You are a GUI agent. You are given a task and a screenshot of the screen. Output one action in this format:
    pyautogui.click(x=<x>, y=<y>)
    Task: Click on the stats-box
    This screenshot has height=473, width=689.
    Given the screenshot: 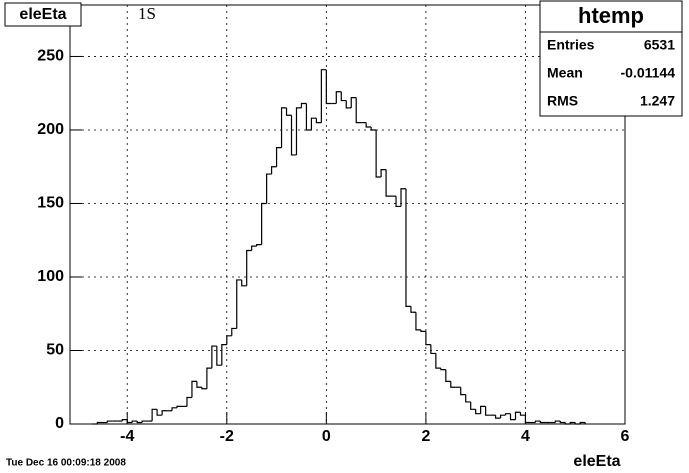 What is the action you would take?
    pyautogui.click(x=611, y=58)
    